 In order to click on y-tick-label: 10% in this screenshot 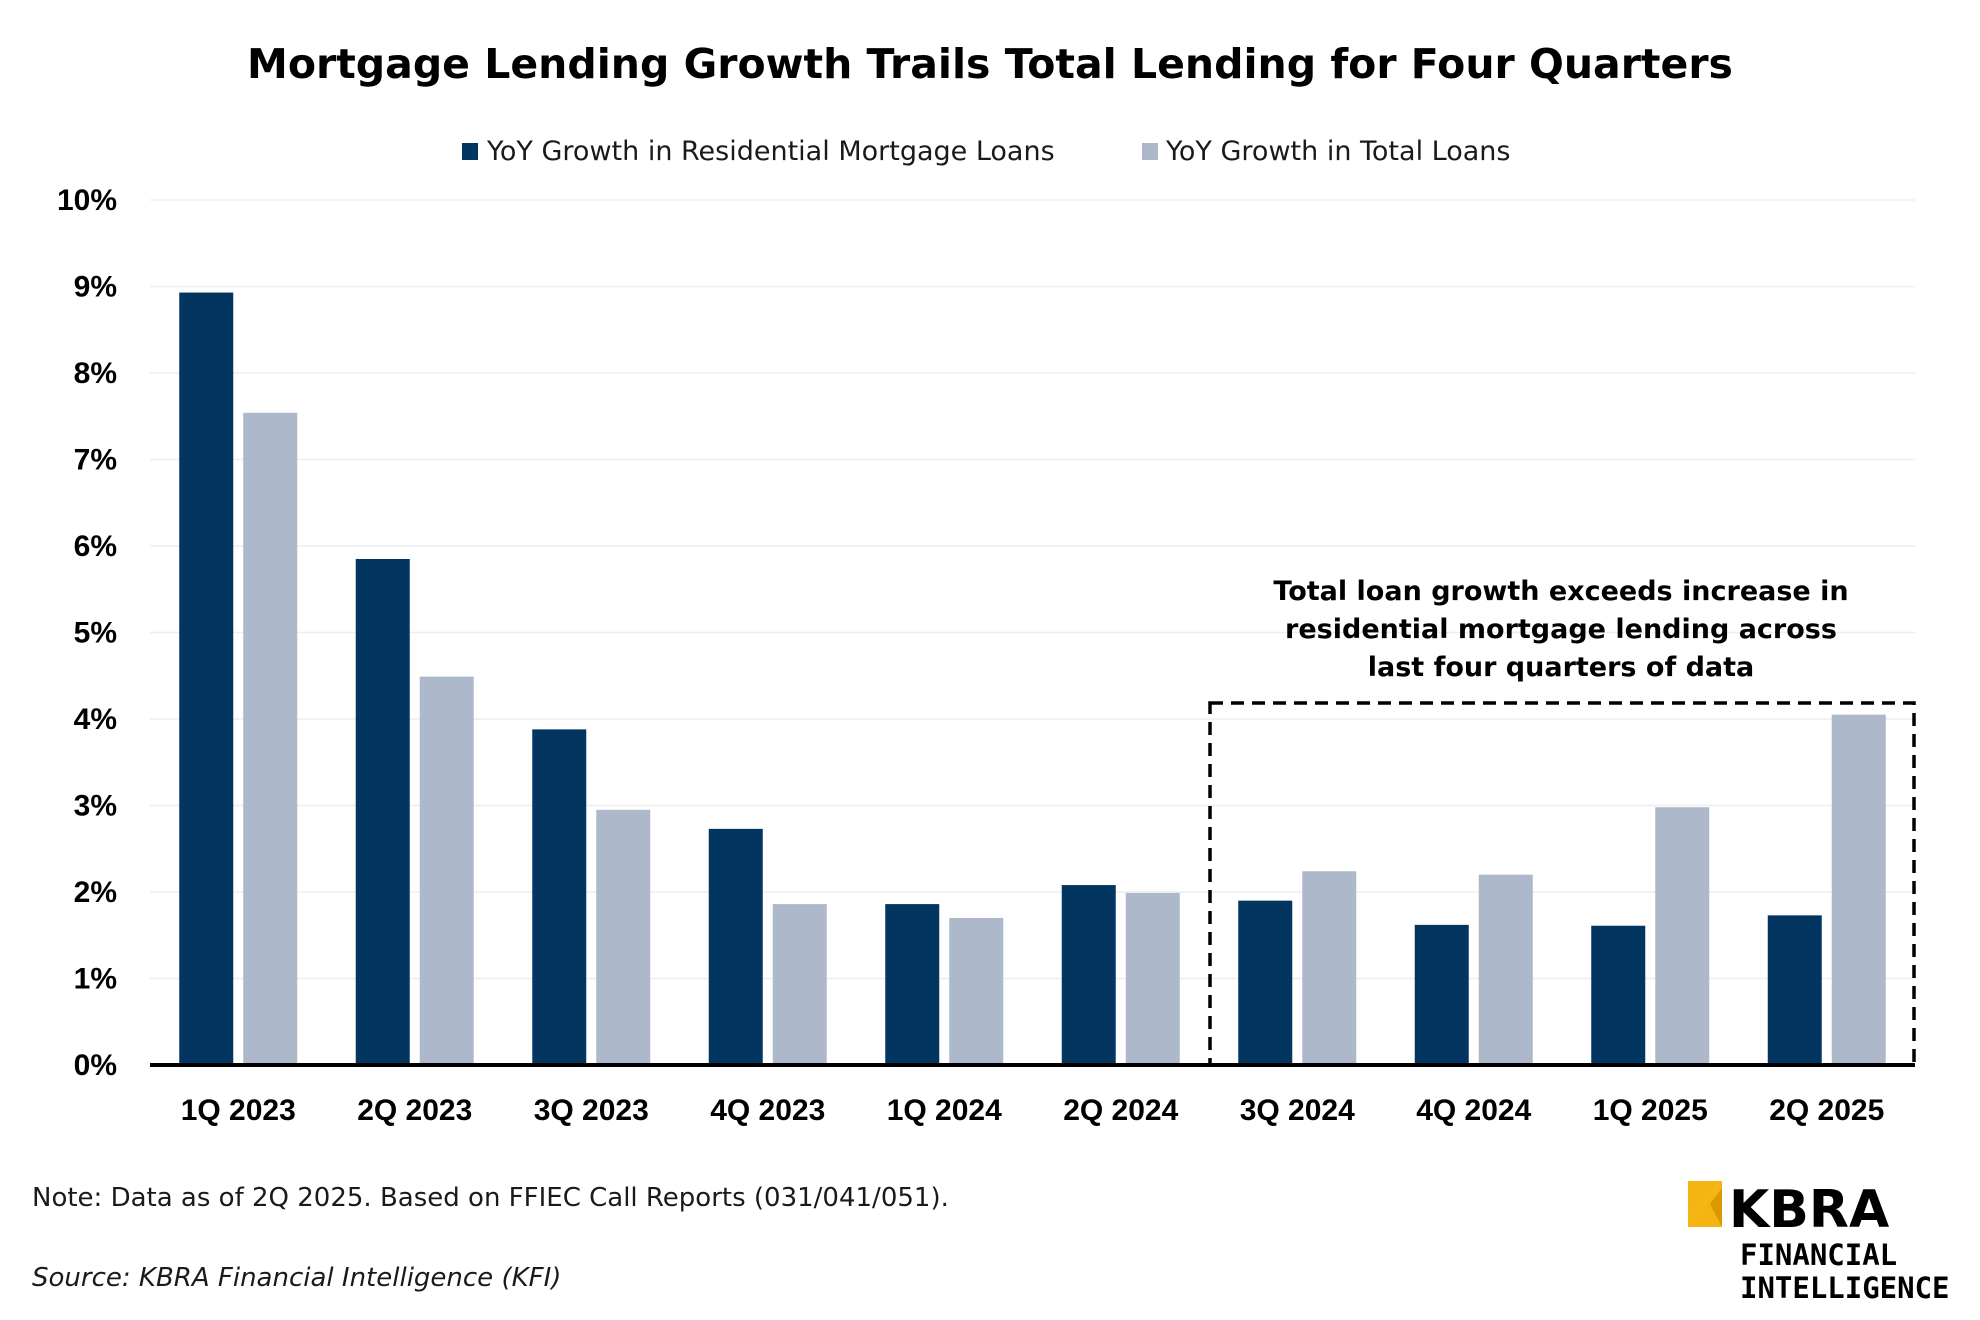, I will do `click(87, 200)`.